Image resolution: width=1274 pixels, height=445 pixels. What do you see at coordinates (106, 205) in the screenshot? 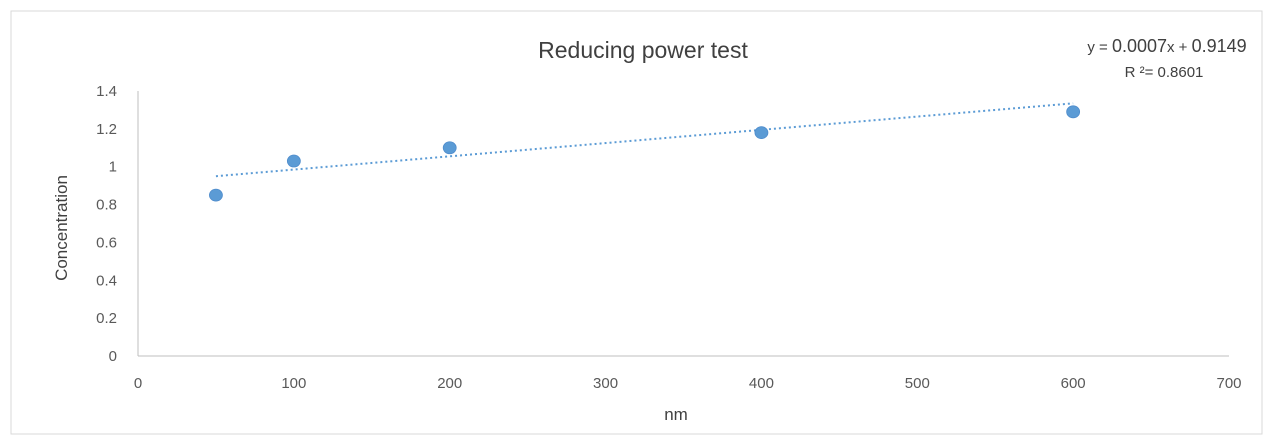
I see `y-tick-label: 0.8` at bounding box center [106, 205].